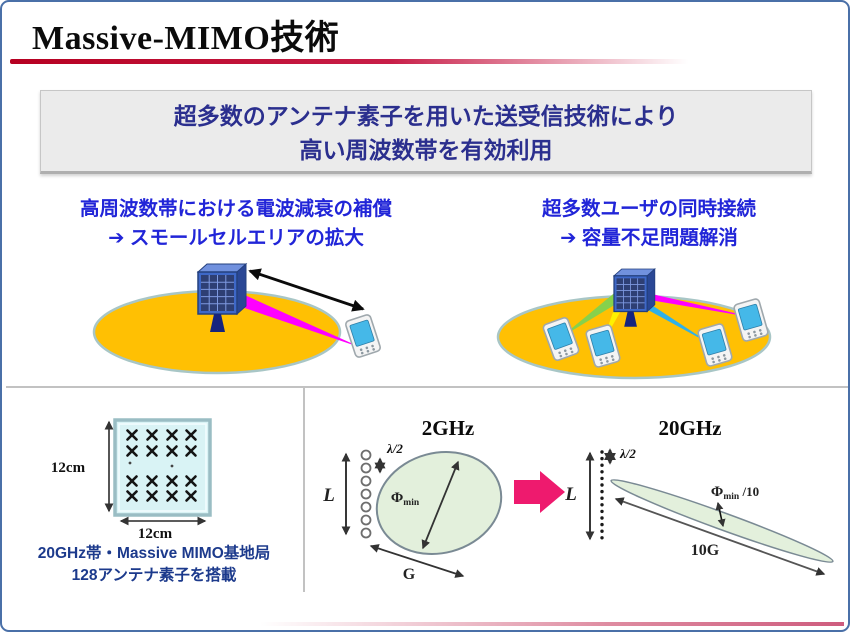  Describe the element at coordinates (405, 499) in the screenshot. I see `beamwidth-label: Φmin` at that location.